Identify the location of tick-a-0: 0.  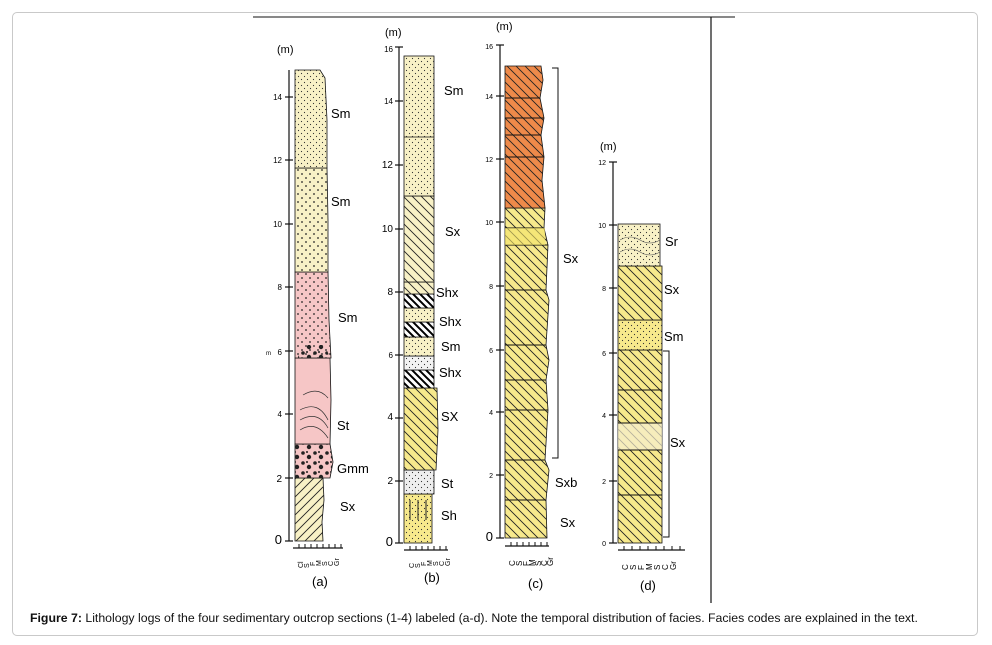
(278, 539).